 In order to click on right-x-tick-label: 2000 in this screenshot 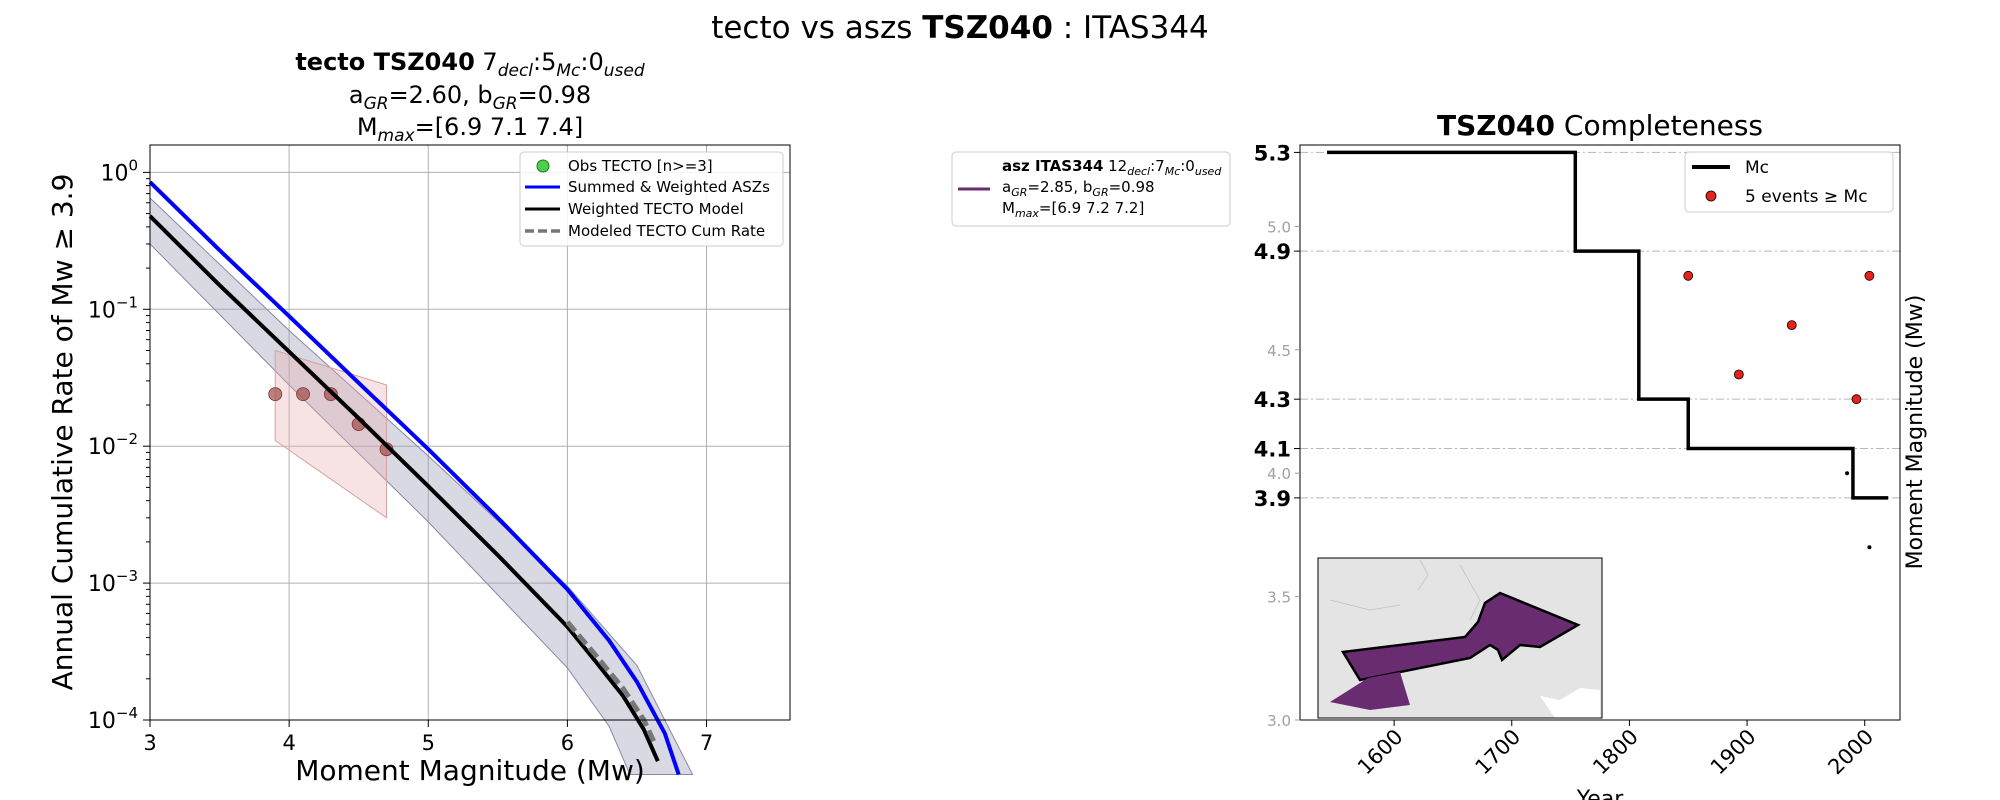, I will do `click(1850, 752)`.